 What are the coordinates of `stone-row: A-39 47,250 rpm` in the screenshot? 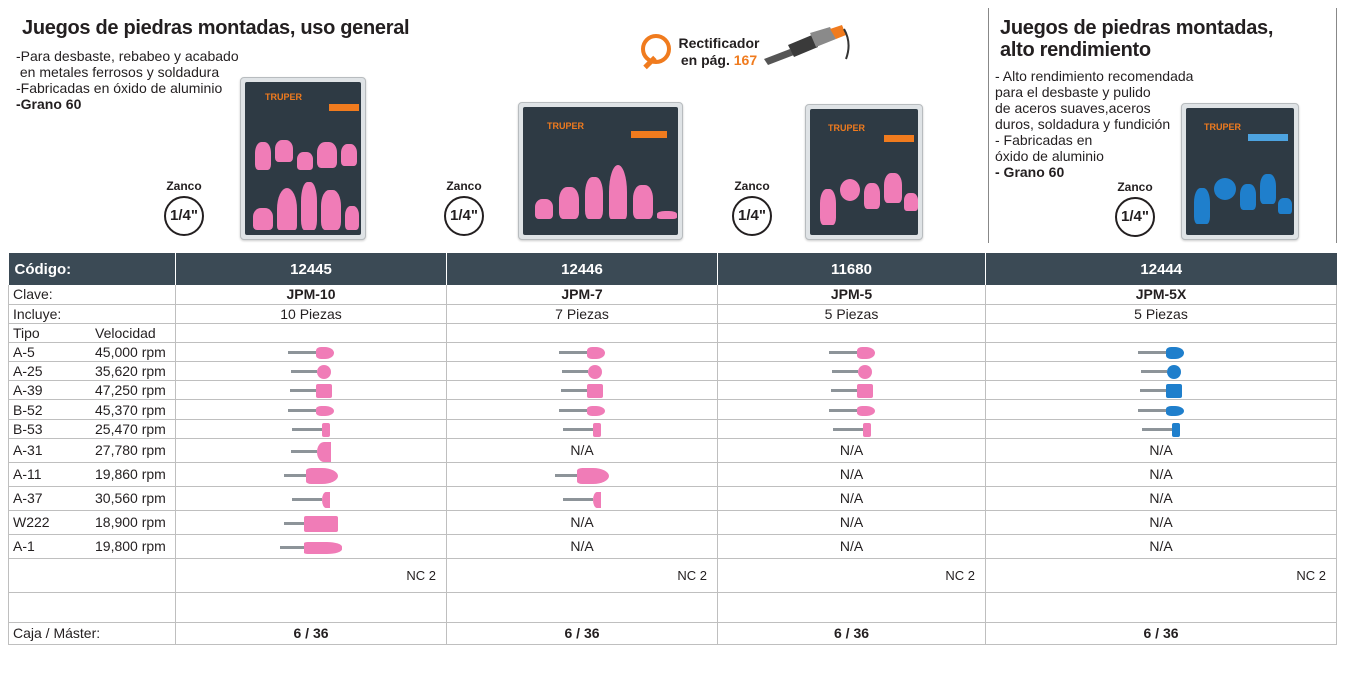 It's located at (672, 390).